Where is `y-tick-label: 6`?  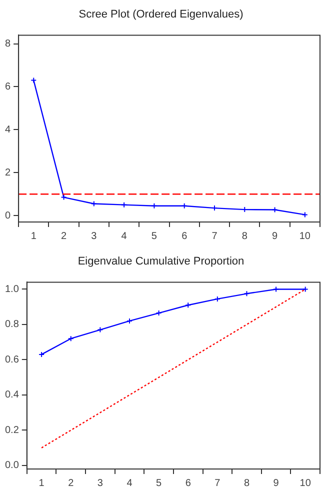 y-tick-label: 6 is located at coordinates (8, 86).